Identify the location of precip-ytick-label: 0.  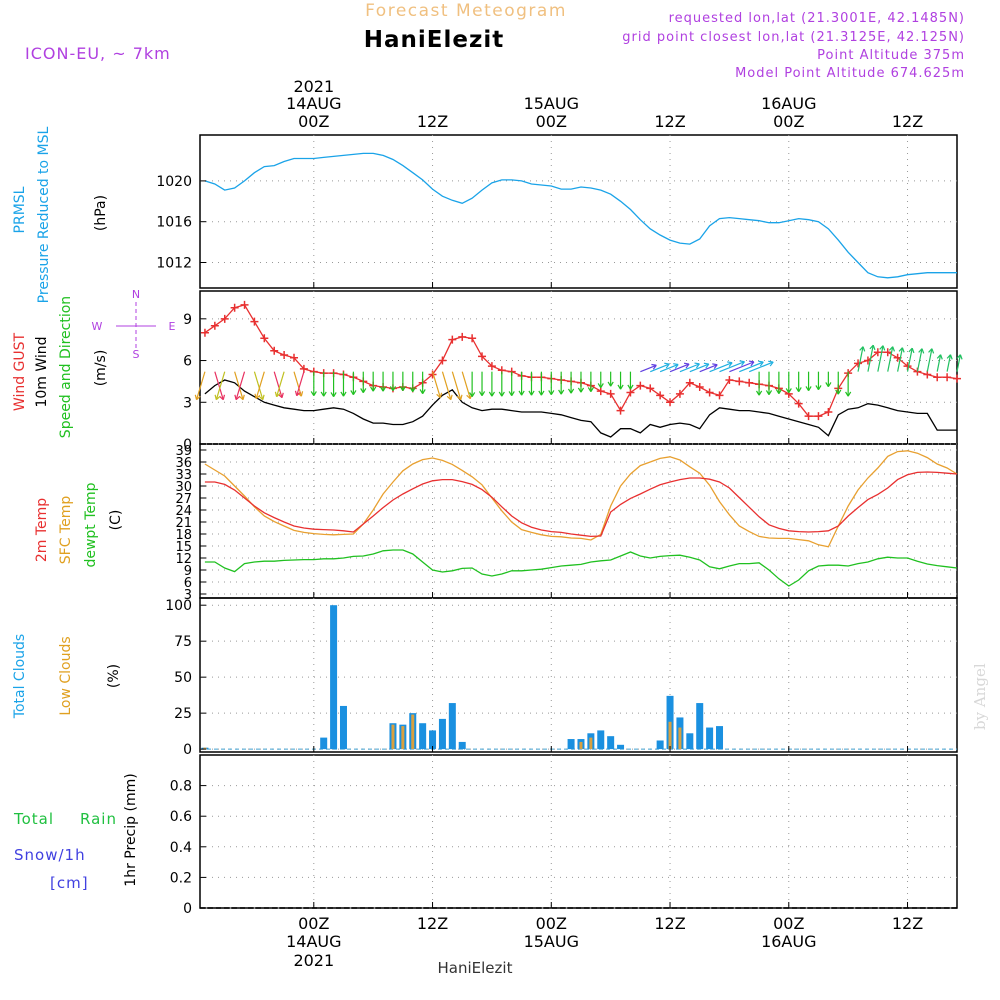
(187, 909).